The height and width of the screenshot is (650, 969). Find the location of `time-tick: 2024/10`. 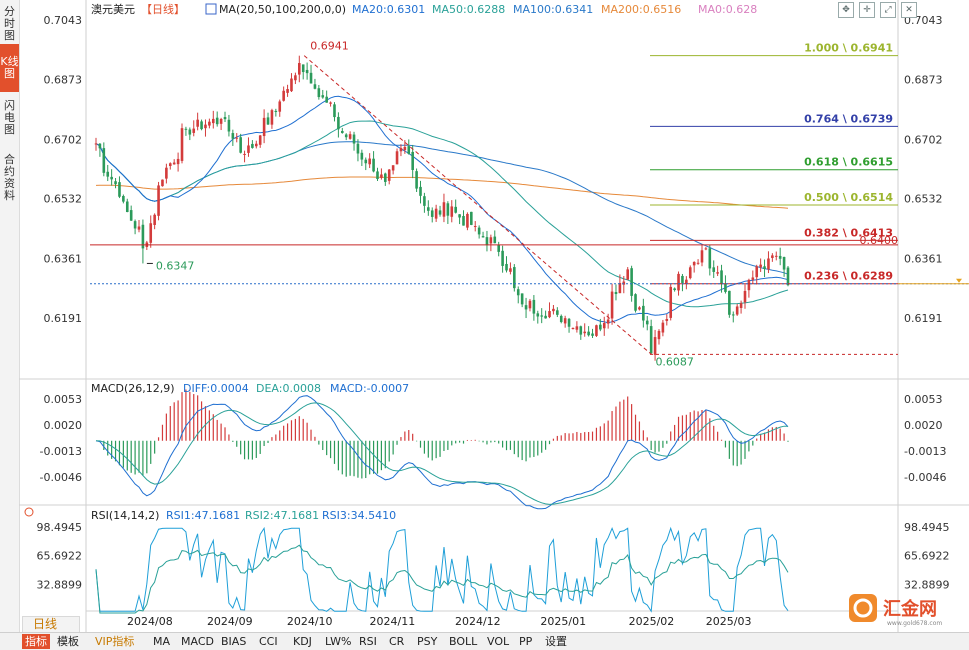

time-tick: 2024/10 is located at coordinates (310, 621).